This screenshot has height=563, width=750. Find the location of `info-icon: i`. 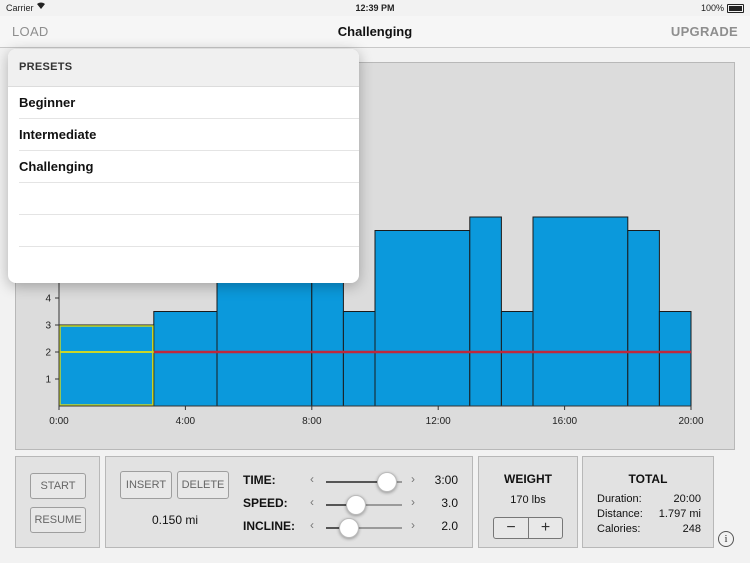

info-icon: i is located at coordinates (726, 539).